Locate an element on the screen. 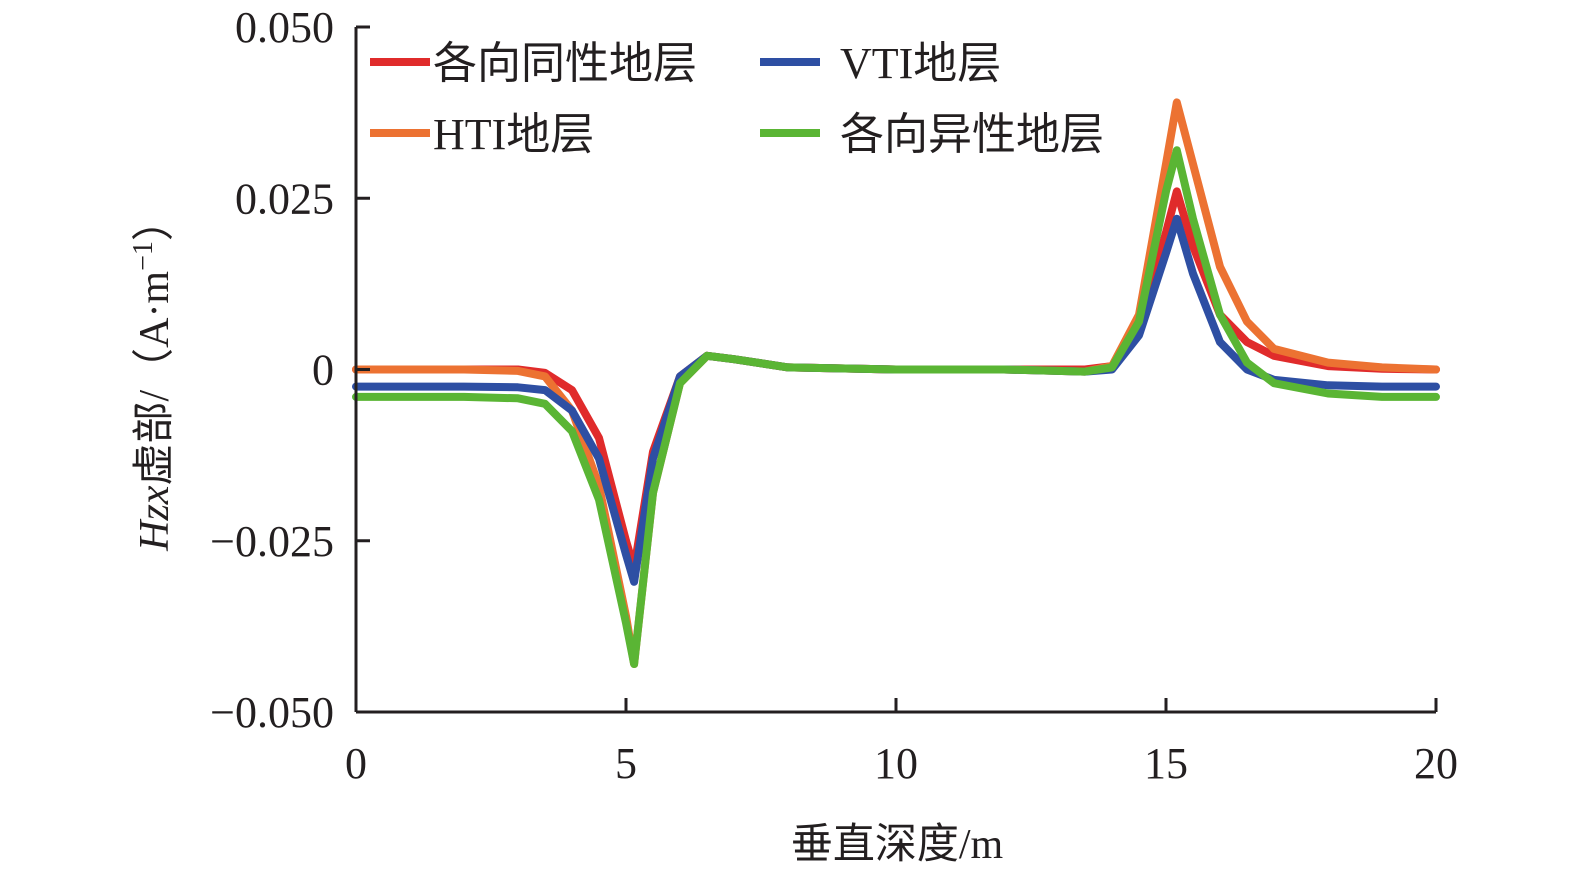 This screenshot has height=877, width=1575. y-label-rest: 虚部/（A·m is located at coordinates (155, 378).